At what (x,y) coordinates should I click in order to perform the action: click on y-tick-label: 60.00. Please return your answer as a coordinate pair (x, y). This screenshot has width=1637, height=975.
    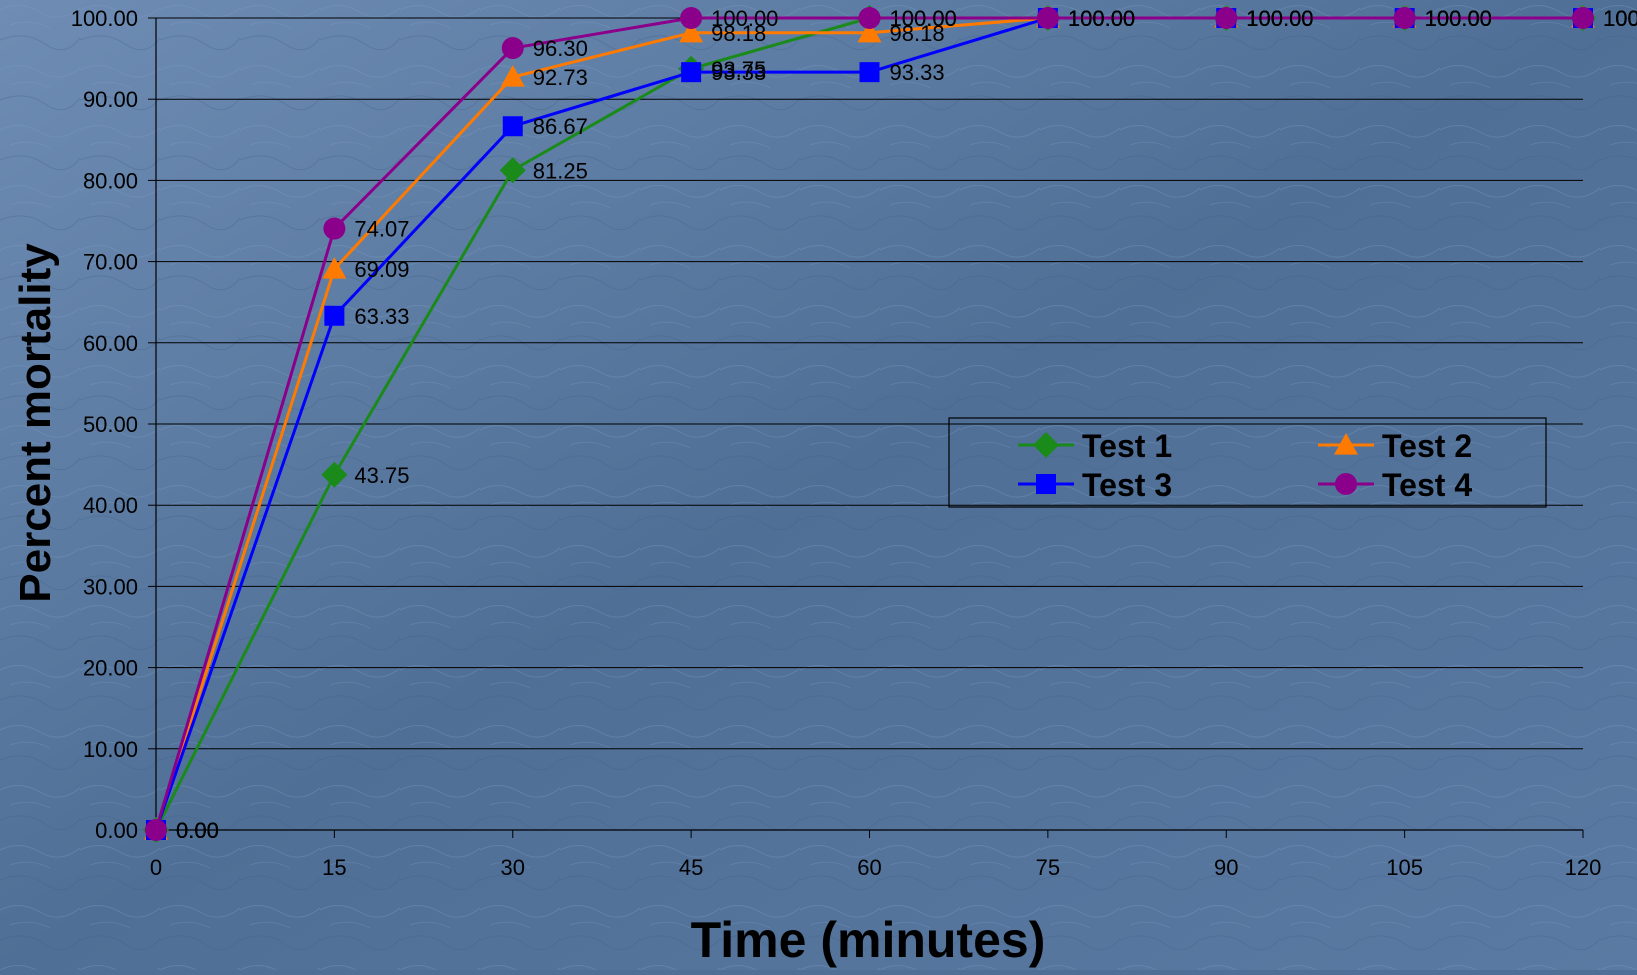
    Looking at the image, I should click on (110, 343).